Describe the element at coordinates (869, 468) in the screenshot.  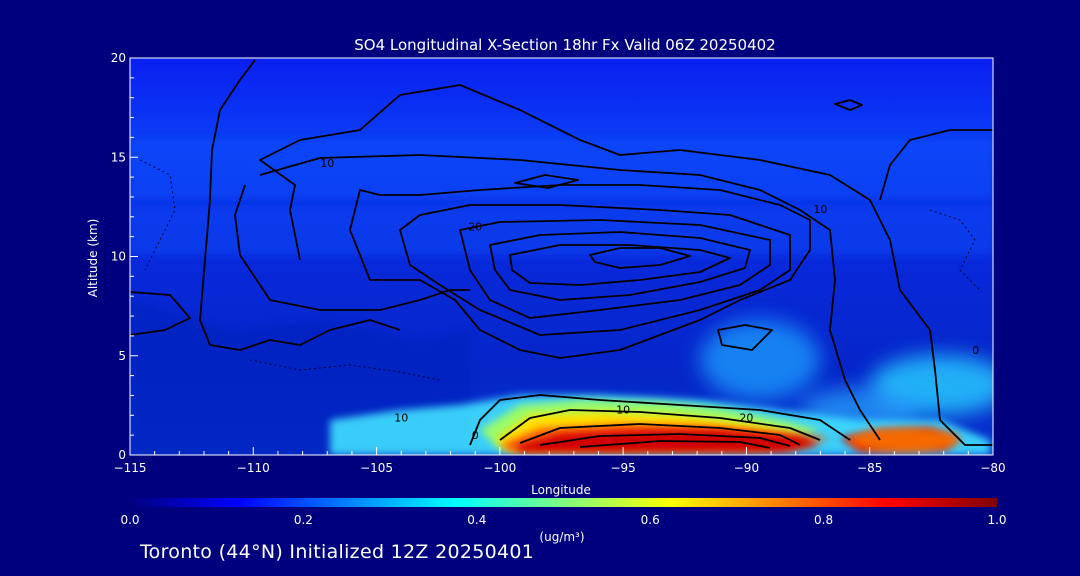
I see `x-tick-label: −85` at that location.